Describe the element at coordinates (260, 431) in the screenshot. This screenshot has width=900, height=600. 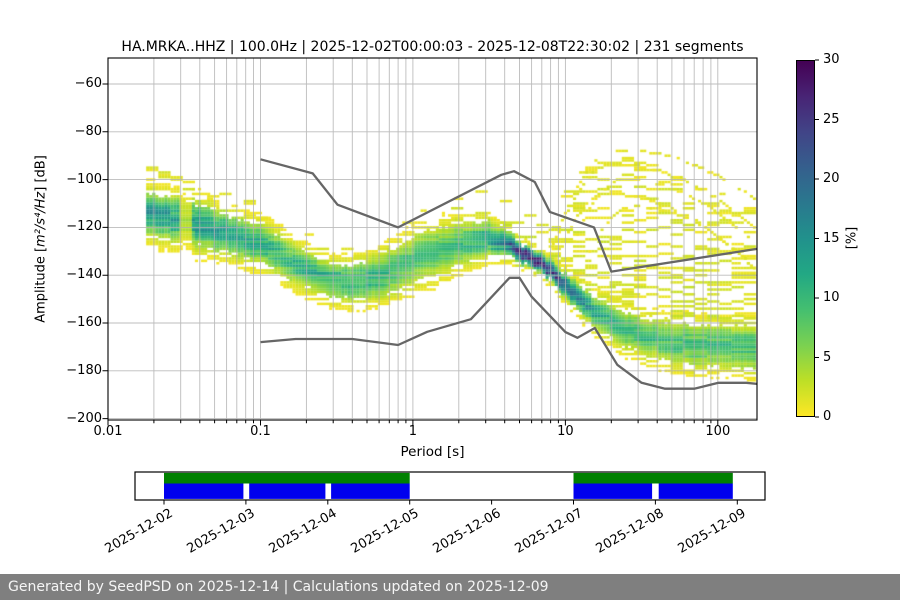
I see `x-tick-label: 0.1` at that location.